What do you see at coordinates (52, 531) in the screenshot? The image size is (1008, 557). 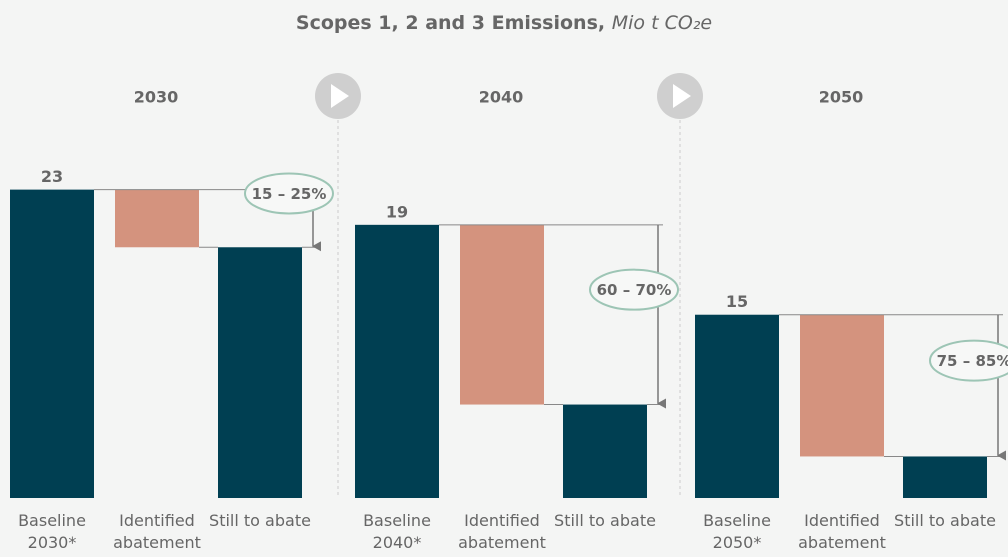 I see `x-tick-label: Baseline 2030*` at bounding box center [52, 531].